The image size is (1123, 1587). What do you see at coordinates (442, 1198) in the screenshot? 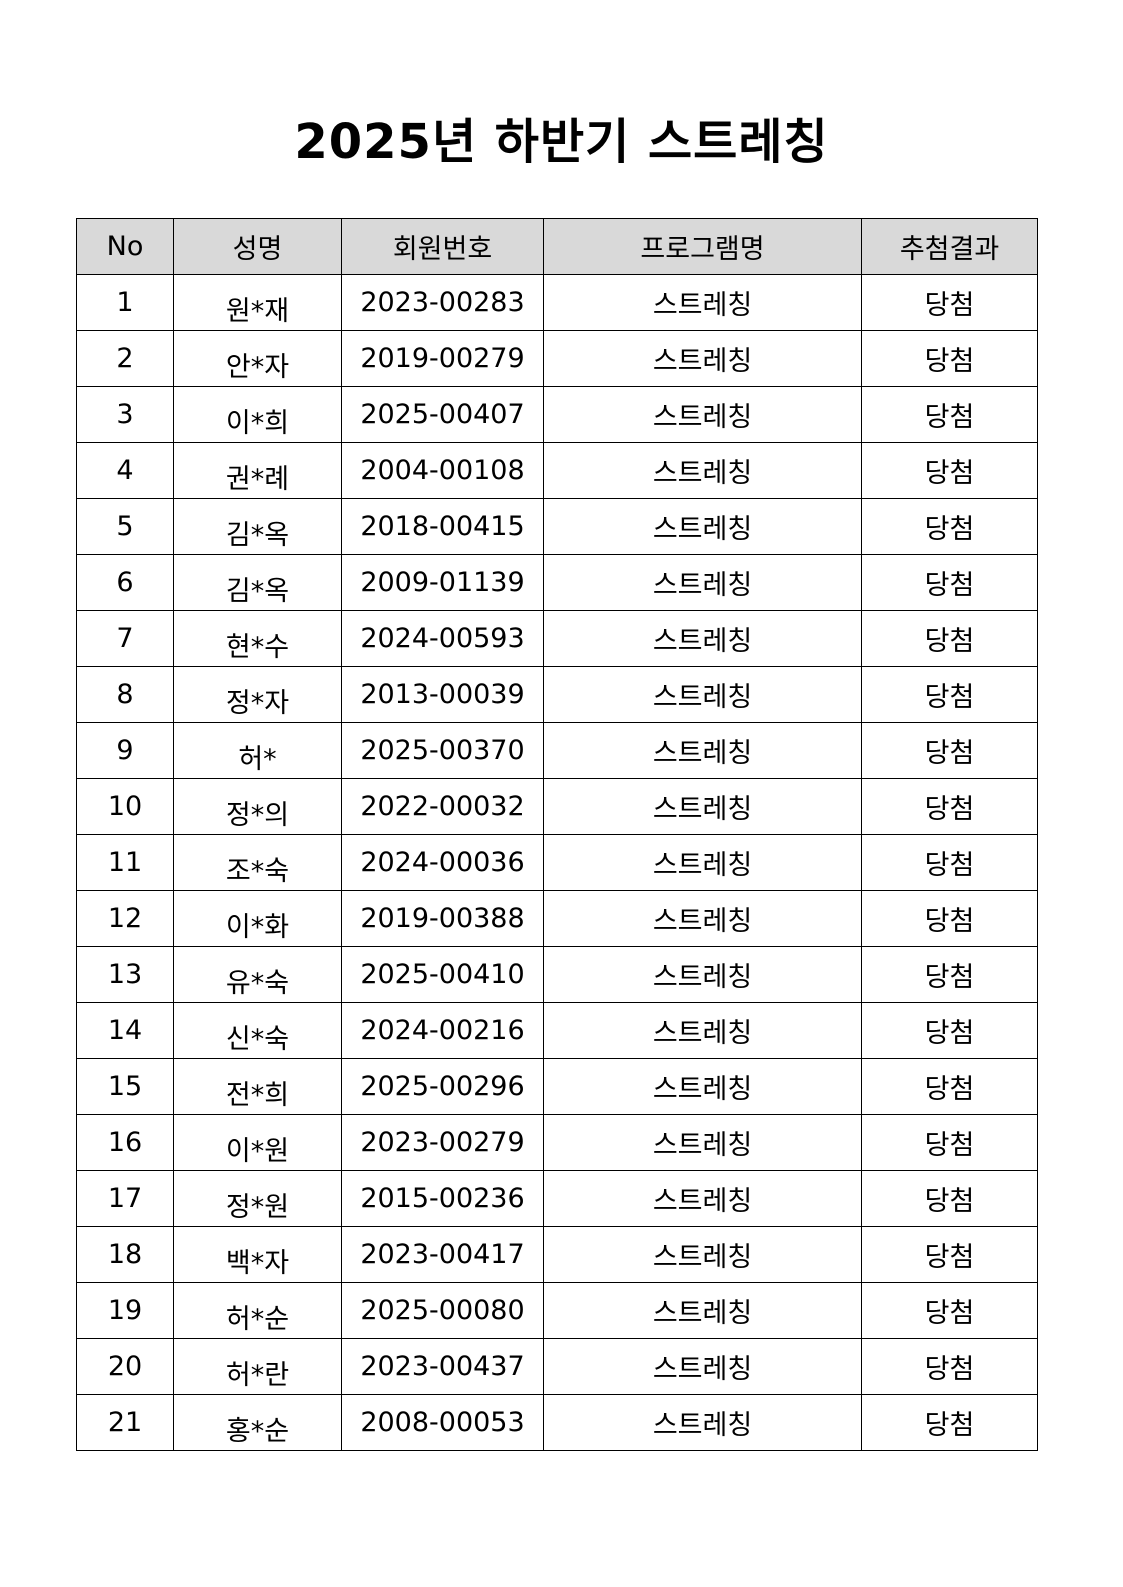
I see `cell-member-id: 2015-00236` at bounding box center [442, 1198].